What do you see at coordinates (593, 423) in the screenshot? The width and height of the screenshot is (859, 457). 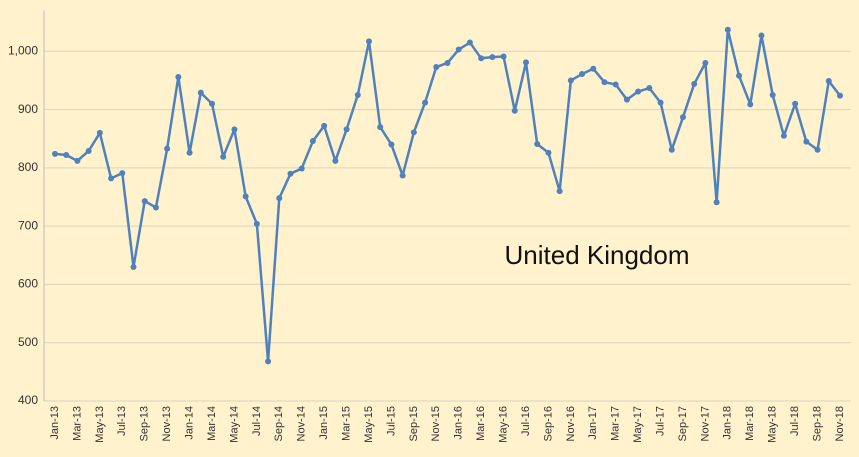 I see `x-tick-label: Jan-17` at bounding box center [593, 423].